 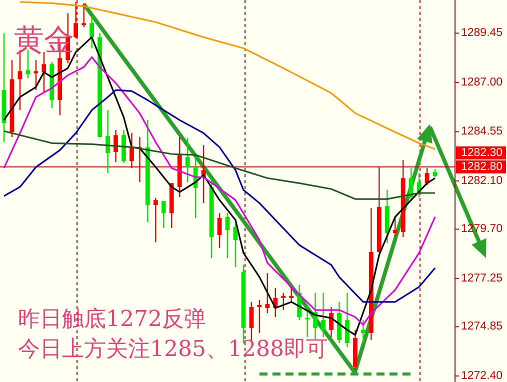 What do you see at coordinates (482, 278) in the screenshot?
I see `y-tick-label: 1277.25` at bounding box center [482, 278].